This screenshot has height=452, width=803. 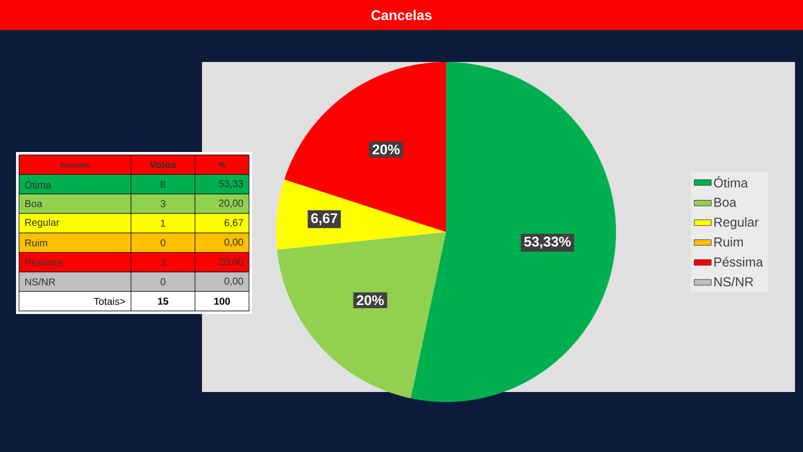 I want to click on category-label: Ruim, so click(x=36, y=242).